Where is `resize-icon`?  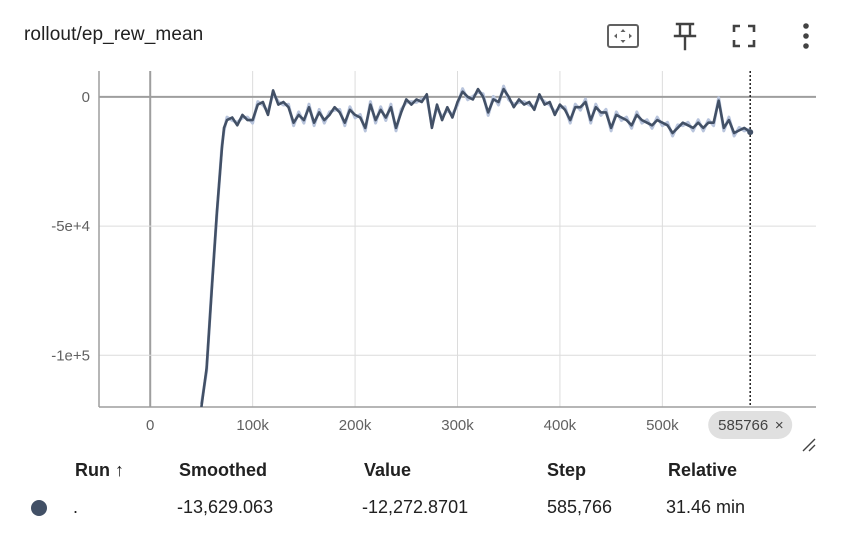
resize-icon is located at coordinates (809, 445).